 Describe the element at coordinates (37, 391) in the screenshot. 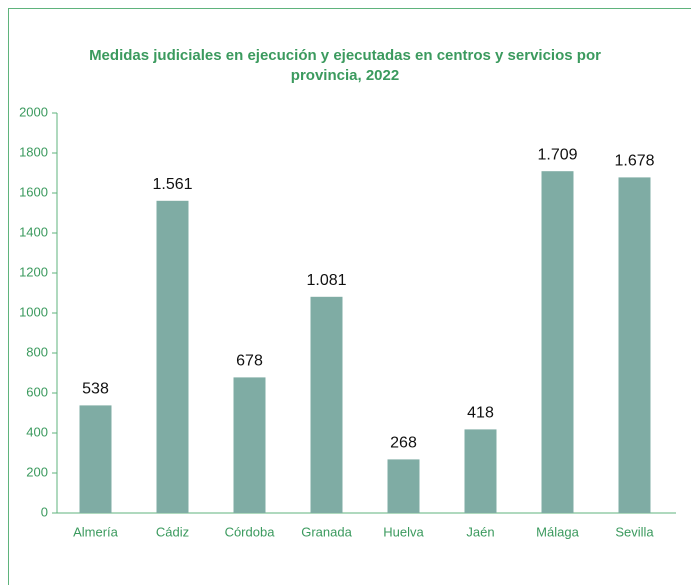

I see `y-tick-label: 600` at that location.